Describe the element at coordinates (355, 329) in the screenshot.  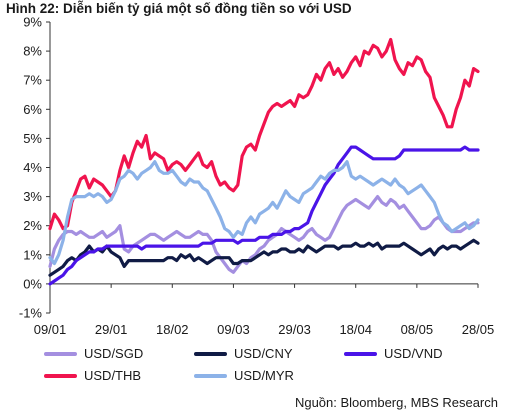
I see `x-tick-label: 18/04` at that location.